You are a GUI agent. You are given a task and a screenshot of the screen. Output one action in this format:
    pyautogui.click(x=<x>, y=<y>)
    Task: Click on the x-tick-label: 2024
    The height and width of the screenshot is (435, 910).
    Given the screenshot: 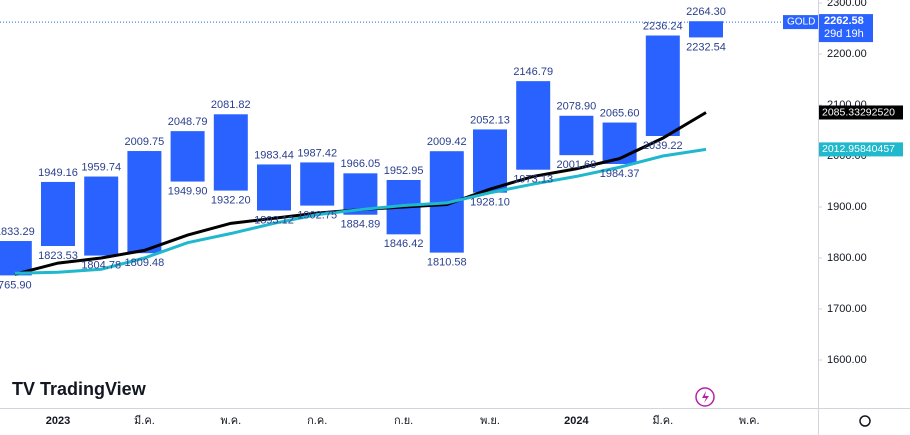 What is the action you would take?
    pyautogui.click(x=576, y=421)
    